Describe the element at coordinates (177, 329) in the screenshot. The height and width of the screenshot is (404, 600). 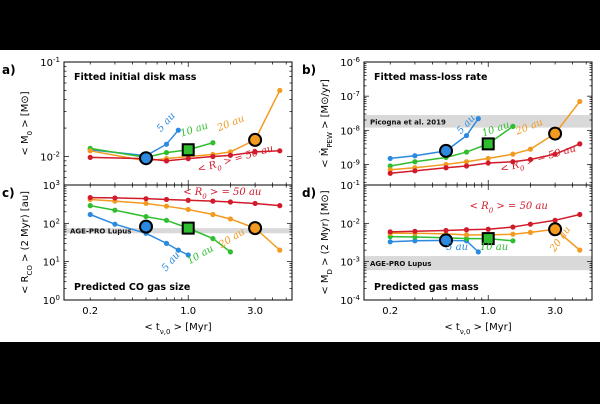
I see `x-axis-label: < tν,0 > [Myr]` at that location.